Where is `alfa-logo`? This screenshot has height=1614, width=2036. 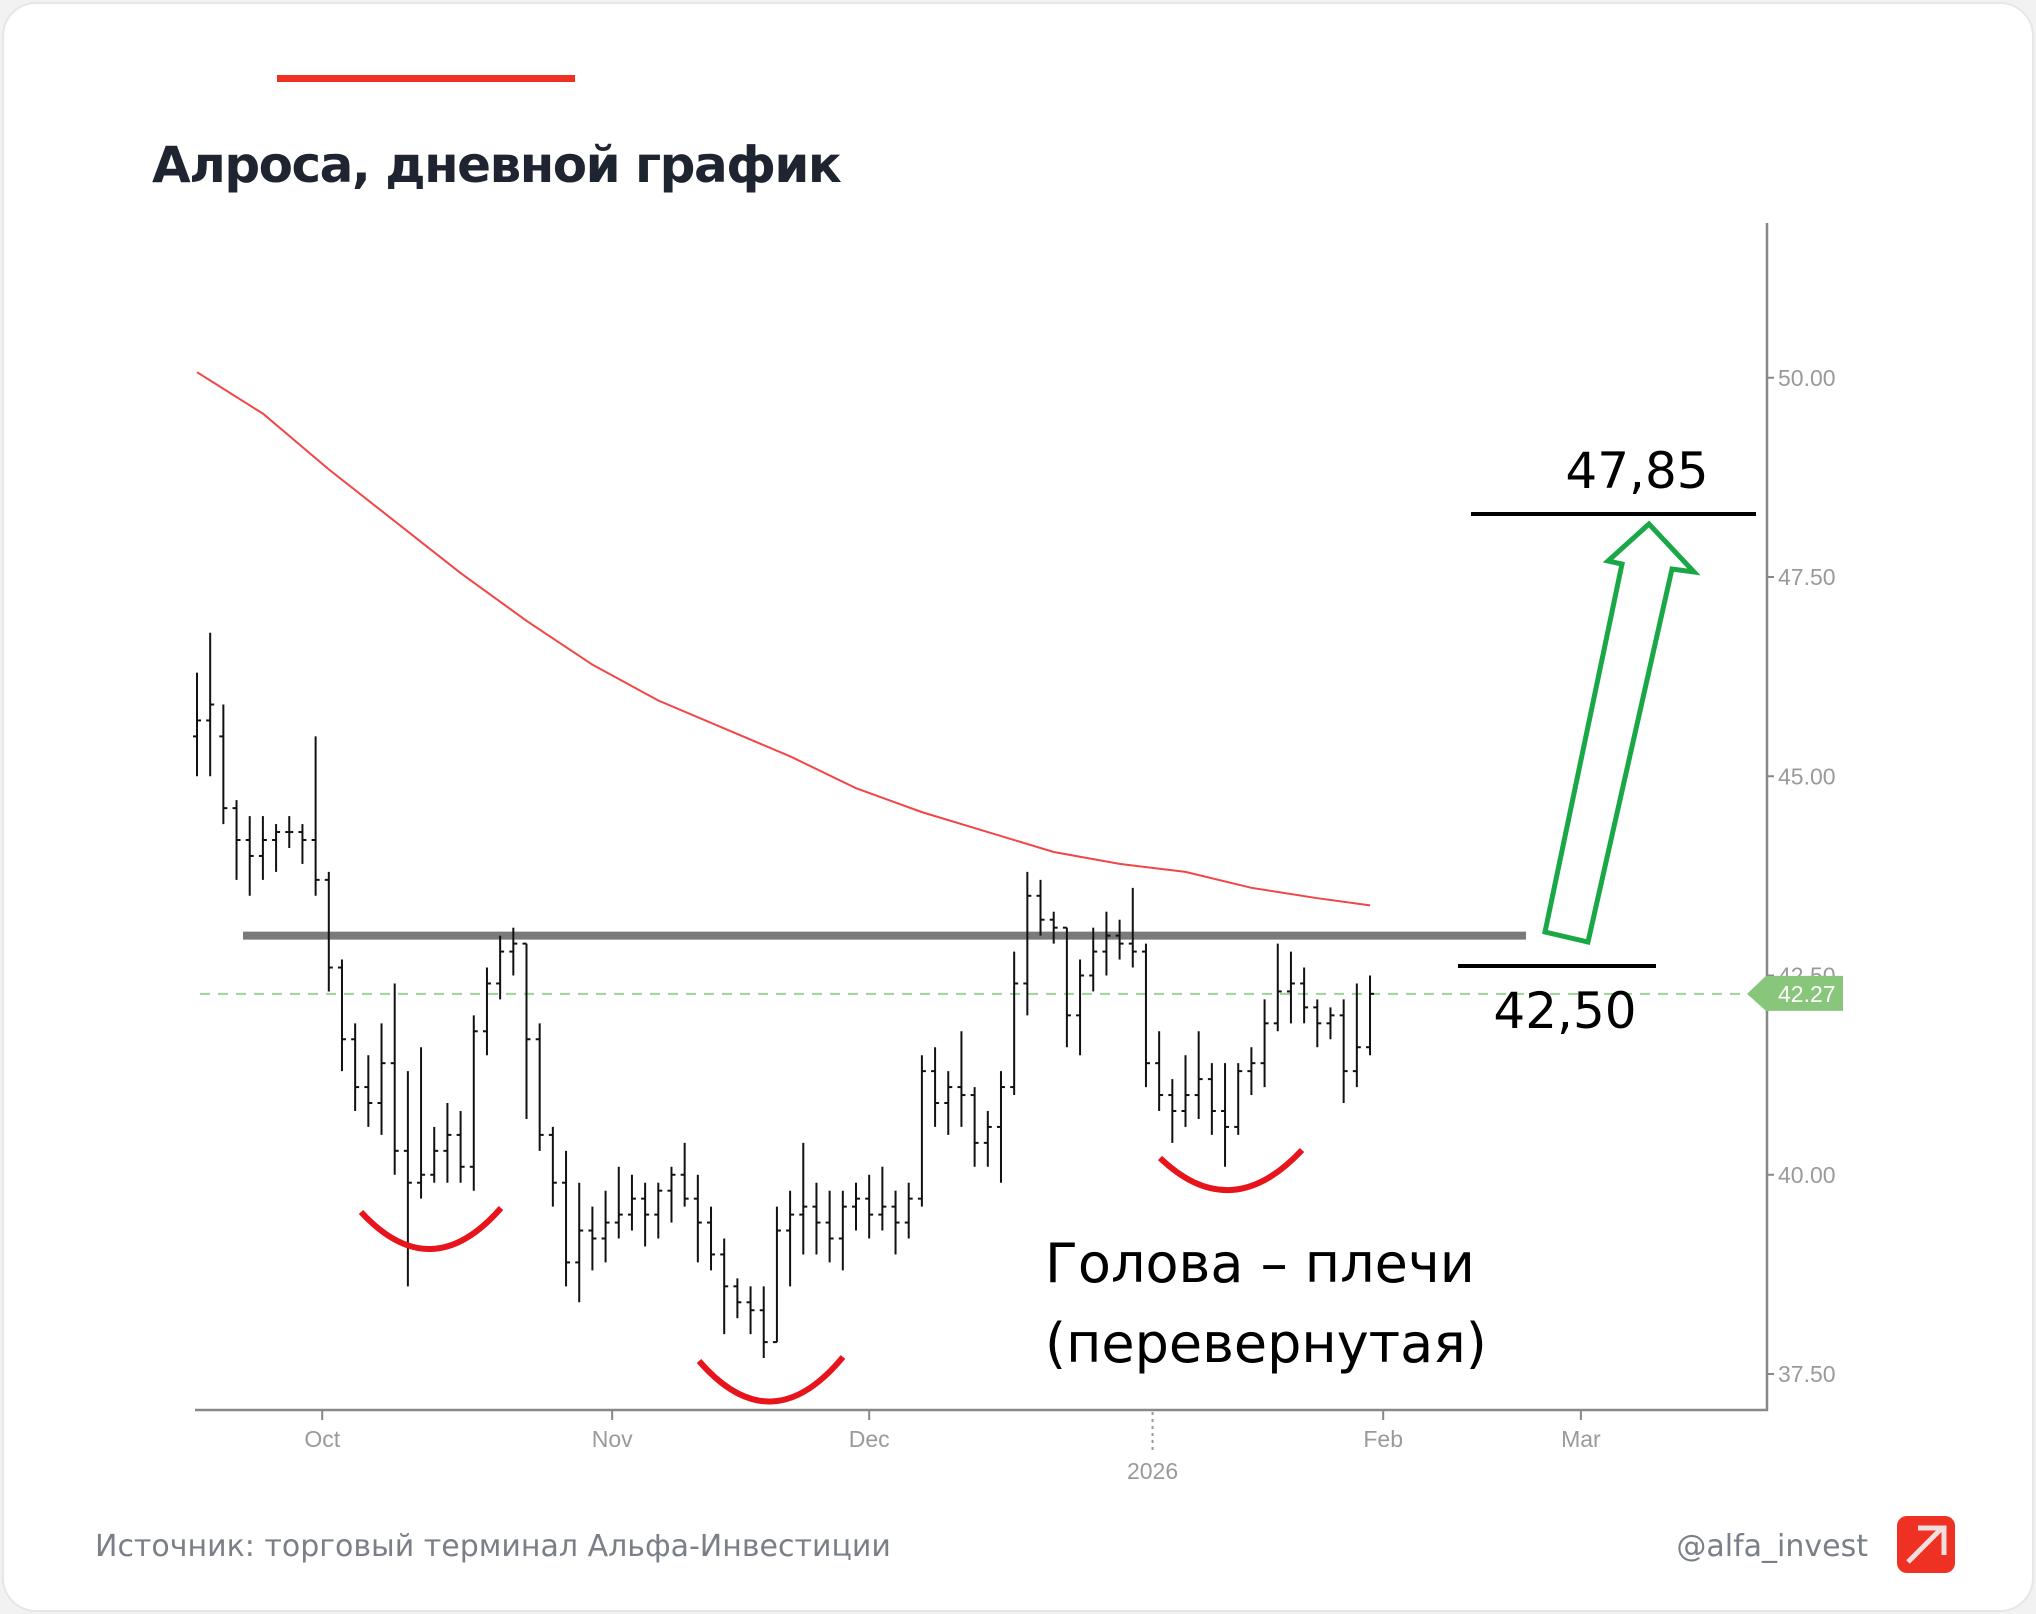 alfa-logo is located at coordinates (1926, 1544).